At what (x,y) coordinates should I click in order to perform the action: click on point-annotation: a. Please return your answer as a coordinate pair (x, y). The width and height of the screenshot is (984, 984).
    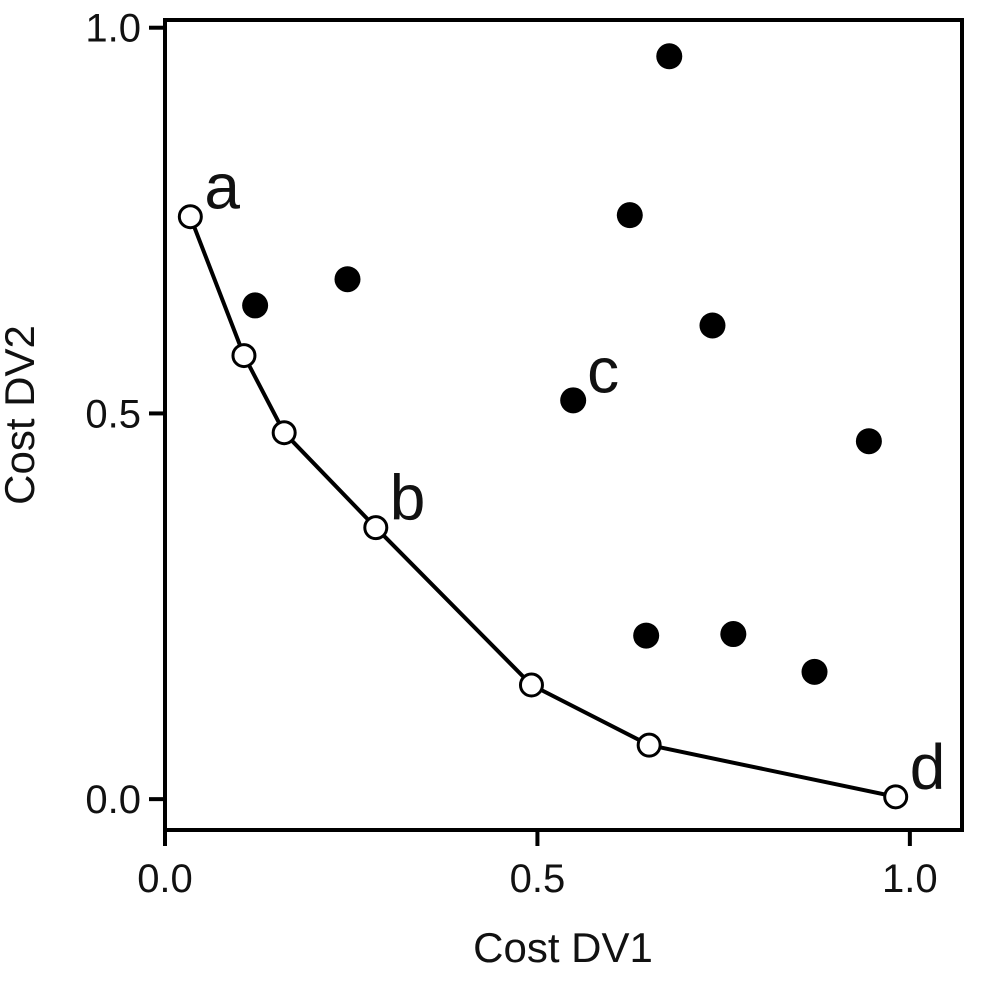
    Looking at the image, I should click on (222, 187).